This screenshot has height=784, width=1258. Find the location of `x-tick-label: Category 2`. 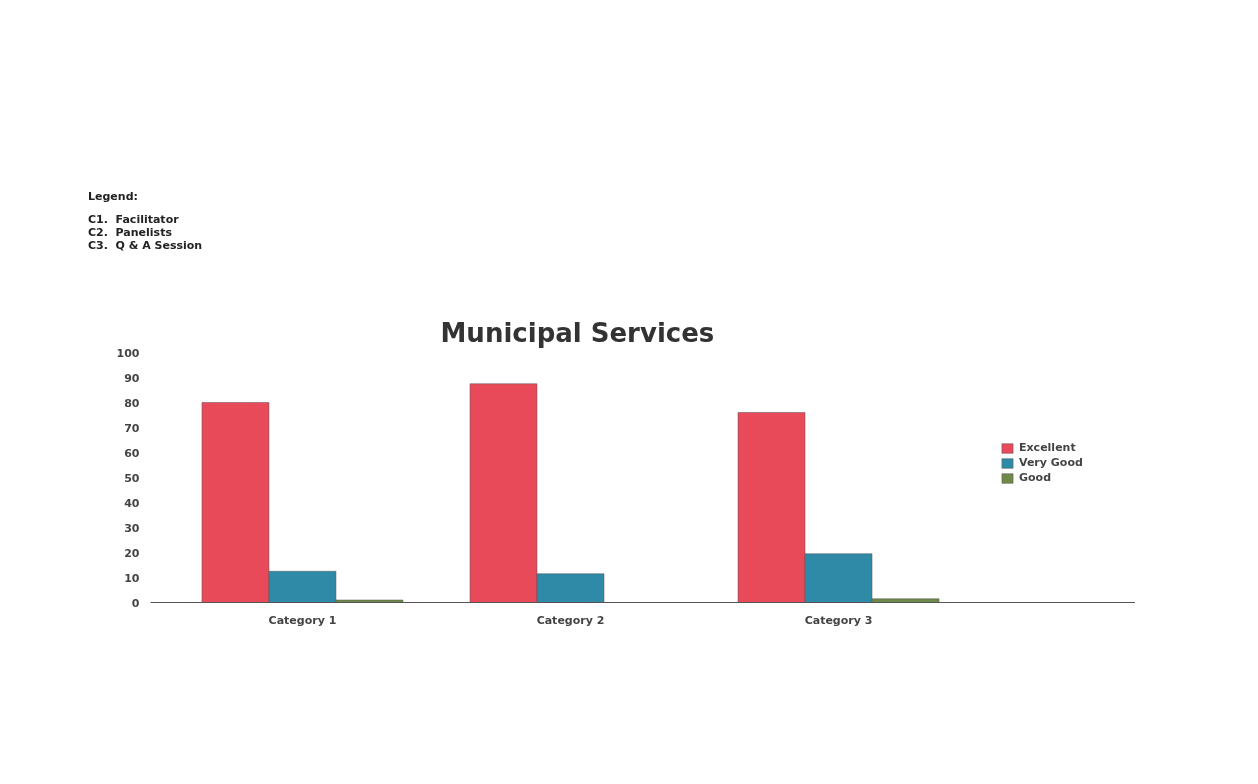

x-tick-label: Category 2 is located at coordinates (570, 620).